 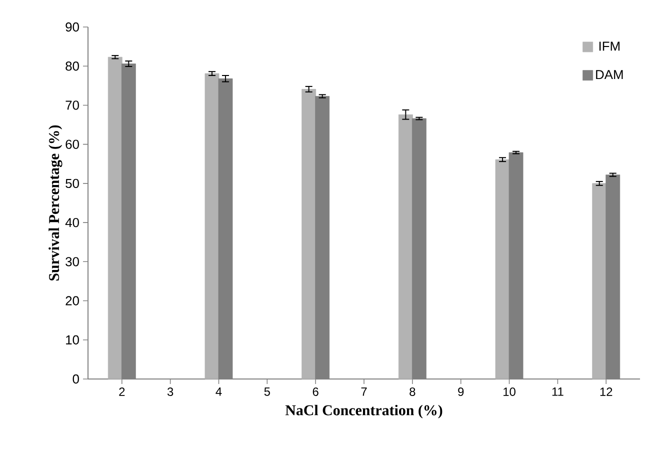 What do you see at coordinates (267, 392) in the screenshot?
I see `x-tick-label: 5` at bounding box center [267, 392].